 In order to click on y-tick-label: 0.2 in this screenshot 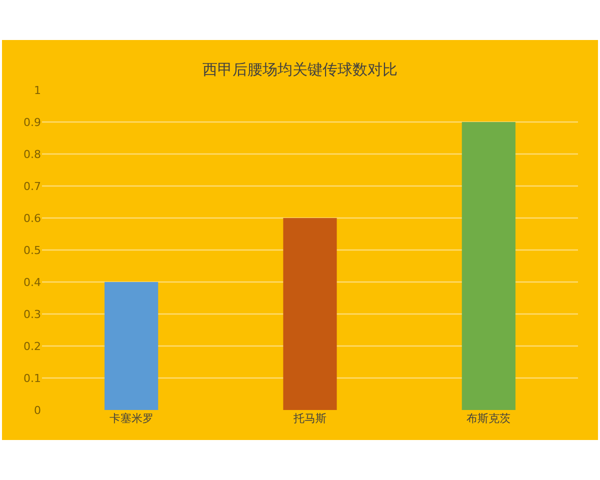, I will do `click(32, 346)`.